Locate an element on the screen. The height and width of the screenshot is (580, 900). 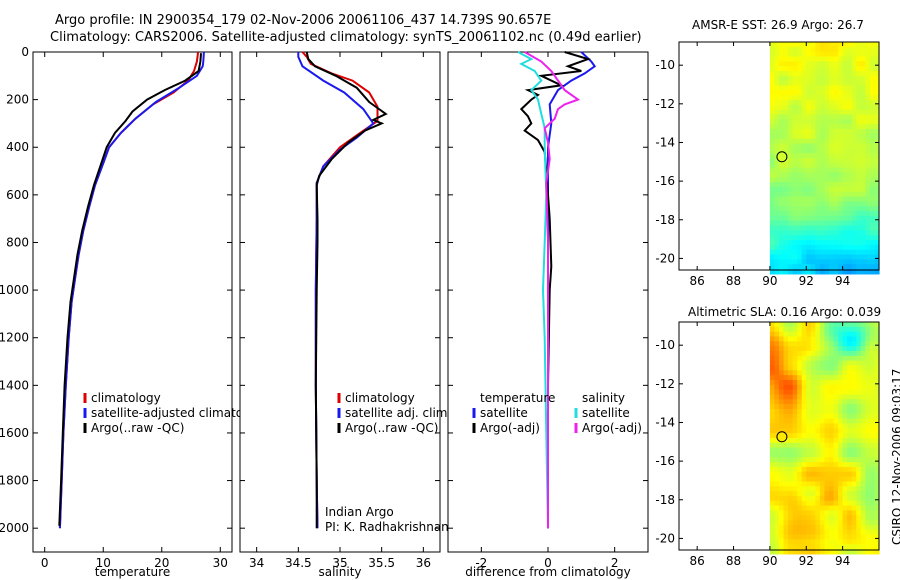
legend-entry: climatology is located at coordinates (126, 398).